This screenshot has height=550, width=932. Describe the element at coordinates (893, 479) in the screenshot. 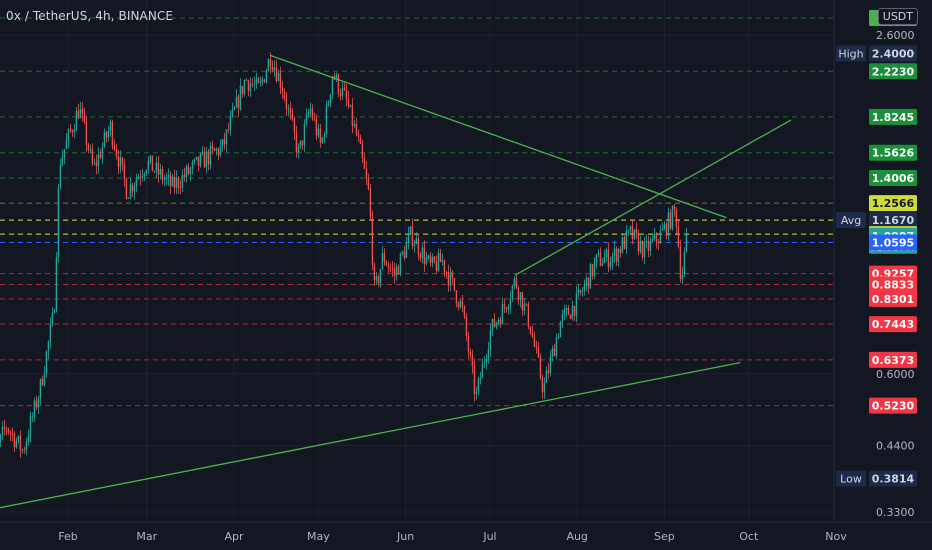

I see `price-label: 0.3814` at that location.